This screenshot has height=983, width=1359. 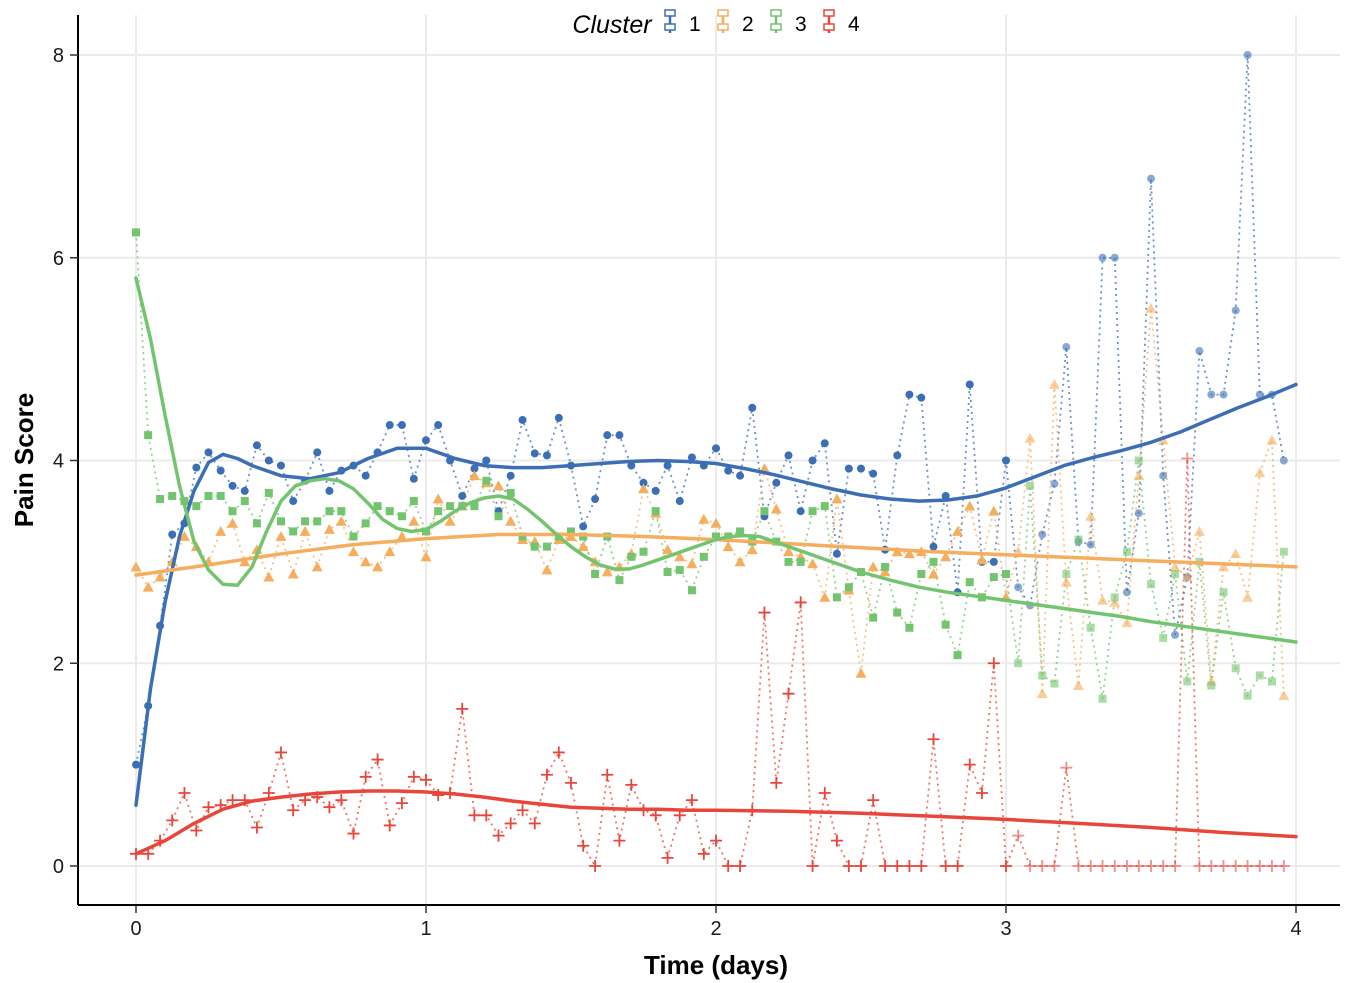 What do you see at coordinates (716, 24) in the screenshot?
I see `legend: Cluster 1 2 3 4` at bounding box center [716, 24].